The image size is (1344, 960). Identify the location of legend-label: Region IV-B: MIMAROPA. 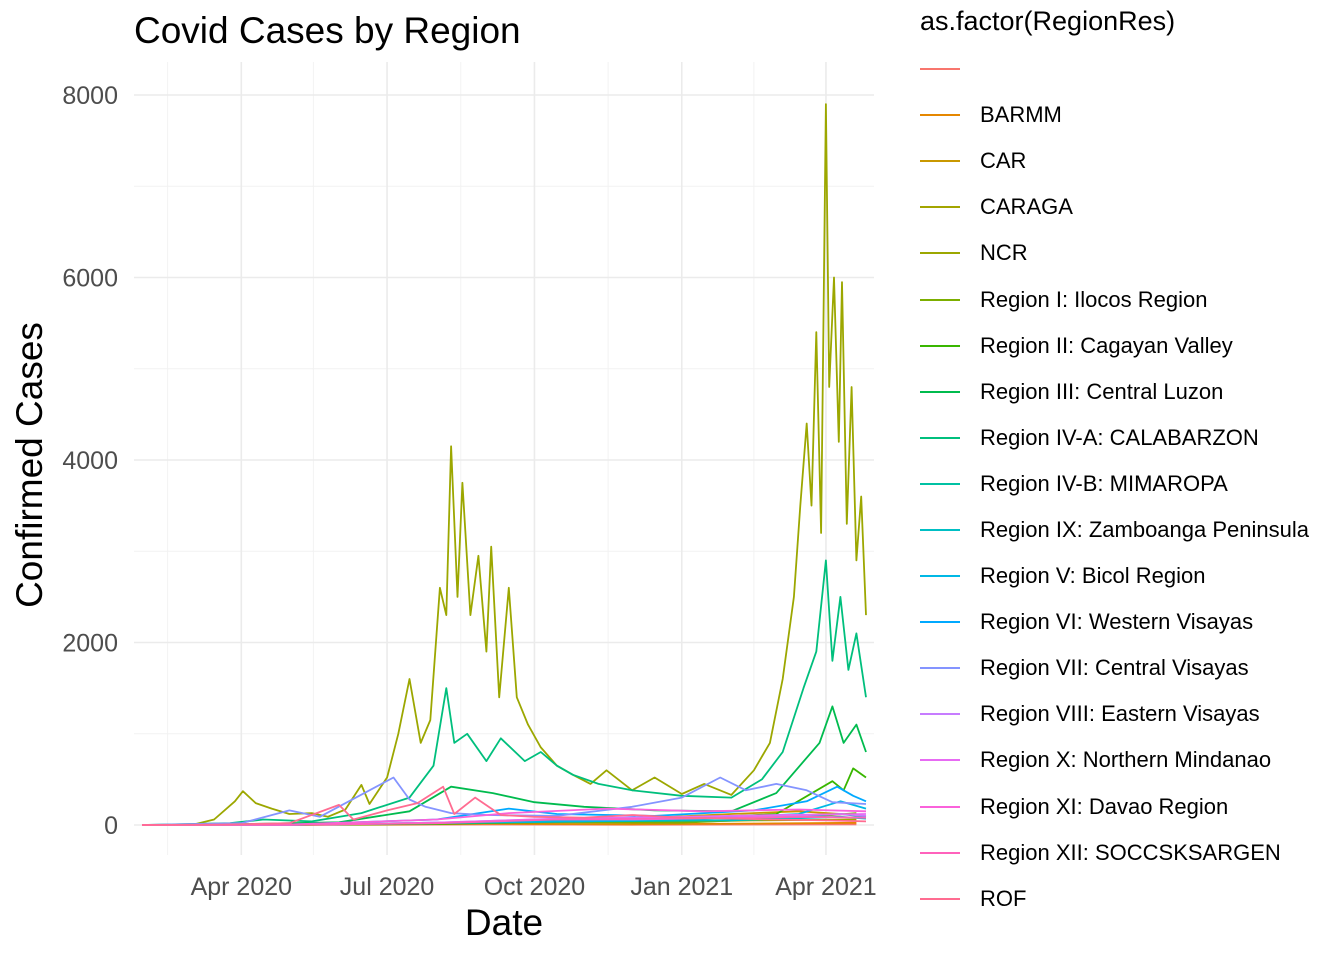
(1104, 483).